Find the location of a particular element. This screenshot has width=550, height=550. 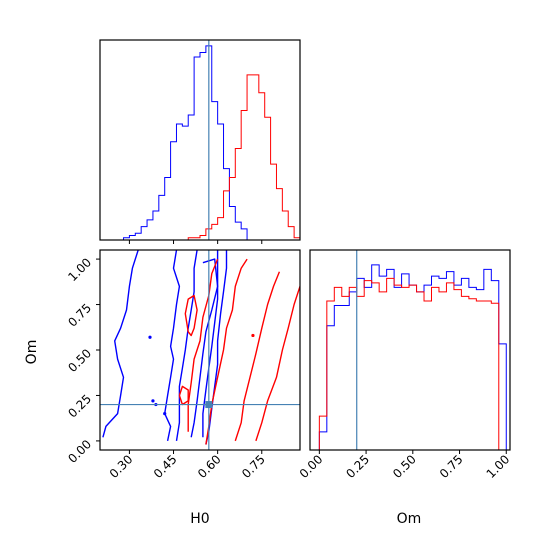

h0-histogram-panel is located at coordinates (200, 141).